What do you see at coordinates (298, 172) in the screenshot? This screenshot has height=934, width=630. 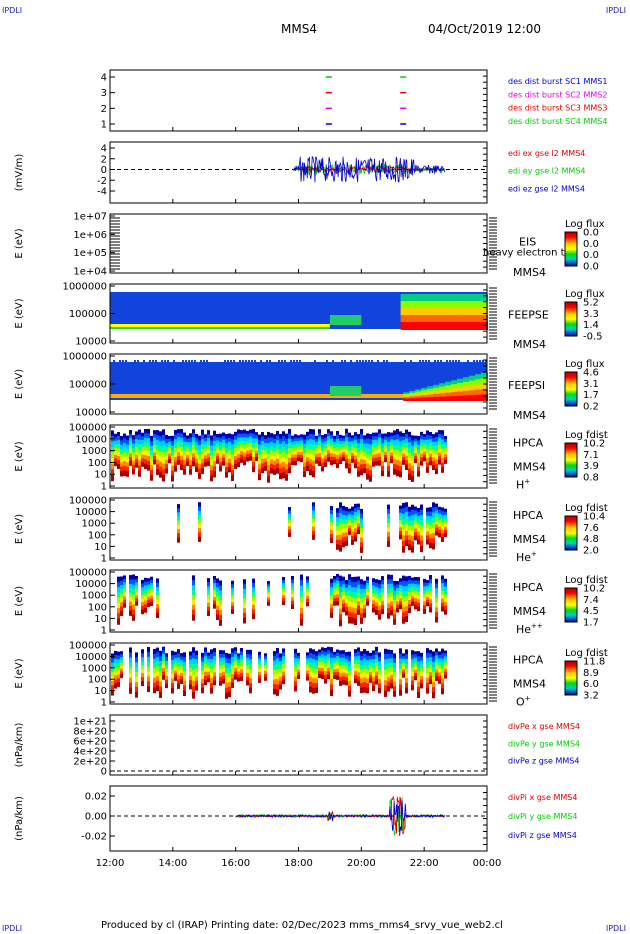 I see `edi-frame` at bounding box center [298, 172].